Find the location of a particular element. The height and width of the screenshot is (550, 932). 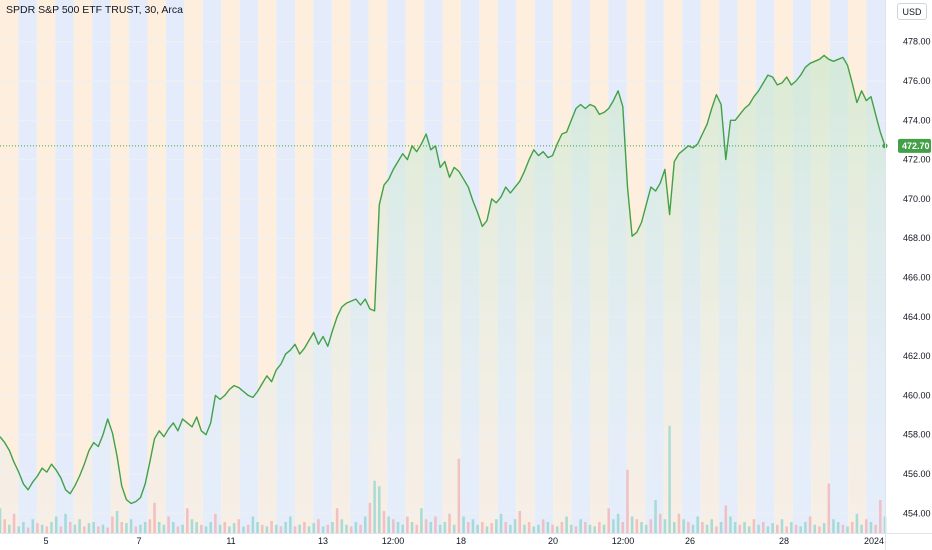

price-tick-label: 474.00 is located at coordinates (917, 120).